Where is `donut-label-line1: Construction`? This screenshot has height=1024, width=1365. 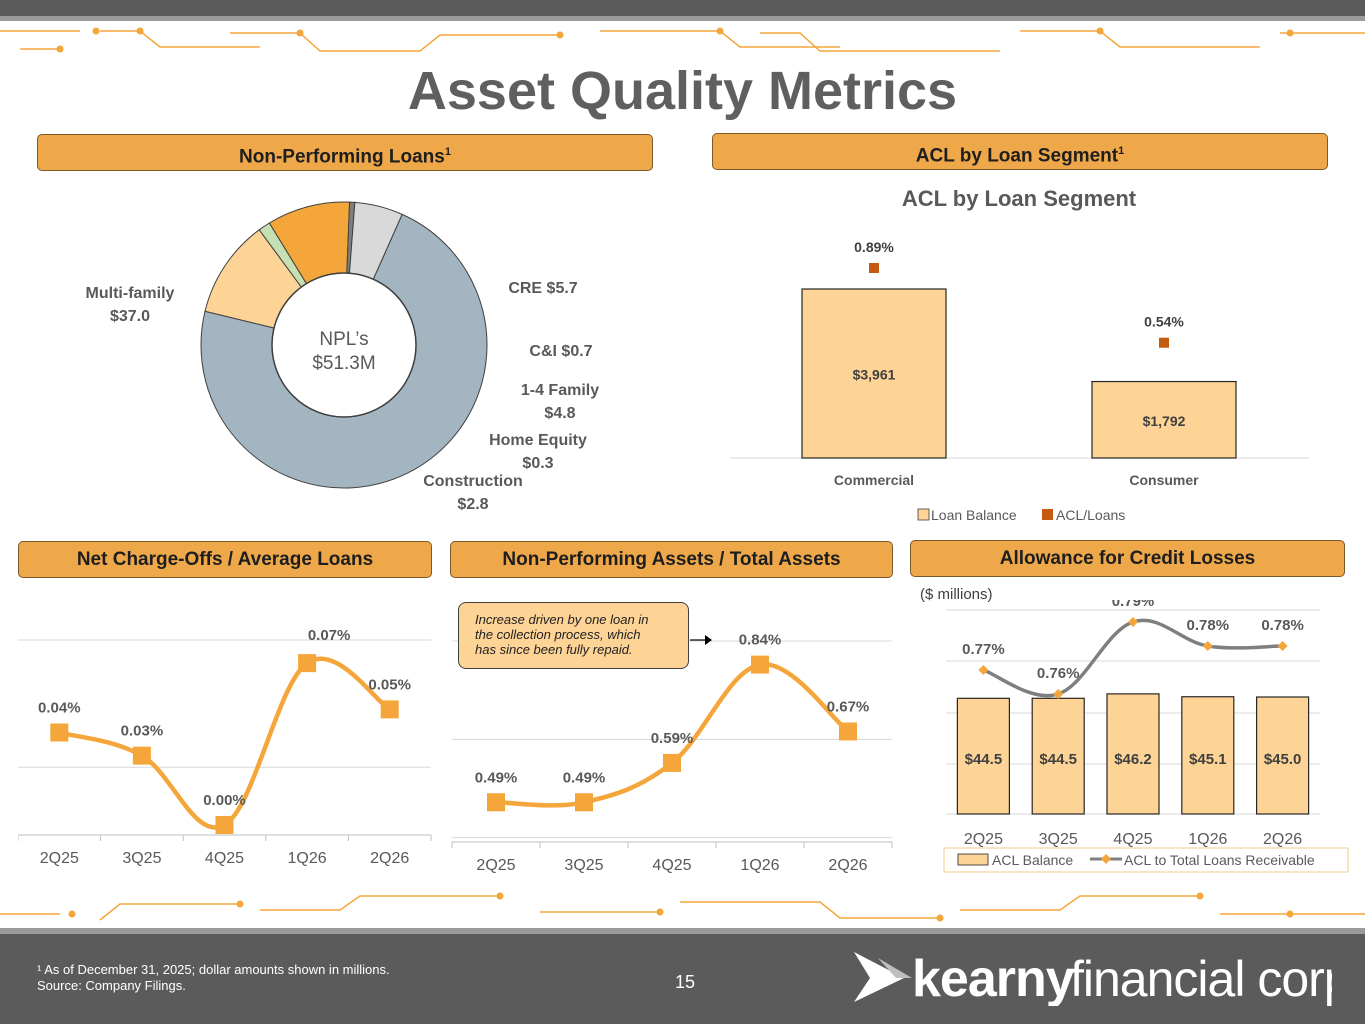 donut-label-line1: Construction is located at coordinates (473, 481).